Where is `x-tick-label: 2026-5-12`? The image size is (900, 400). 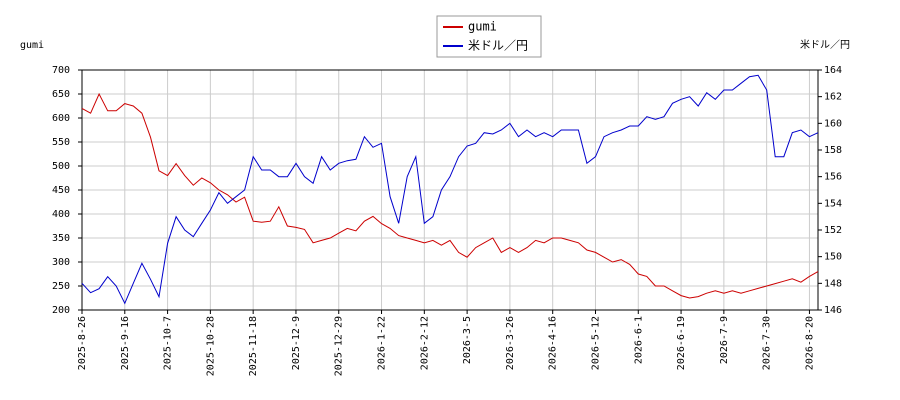
x-tick-label: 2026-5-12 is located at coordinates (595, 343).